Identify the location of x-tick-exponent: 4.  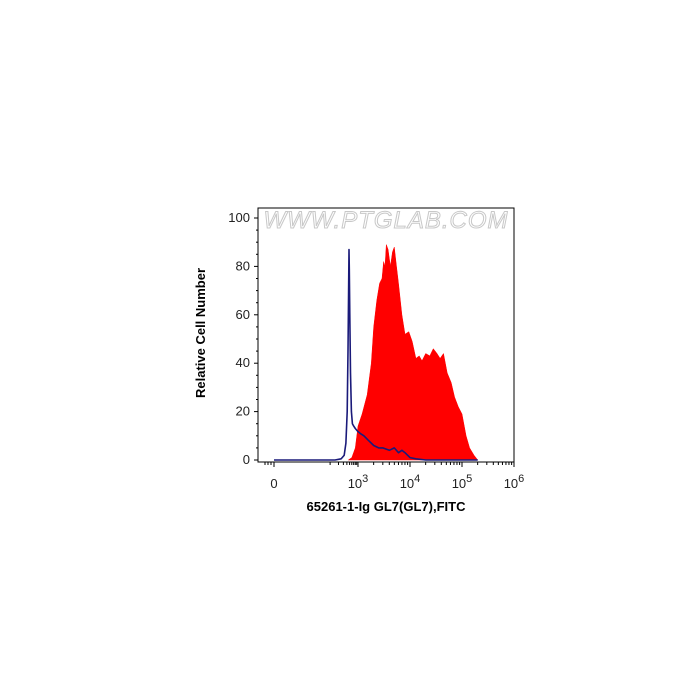
(417, 479).